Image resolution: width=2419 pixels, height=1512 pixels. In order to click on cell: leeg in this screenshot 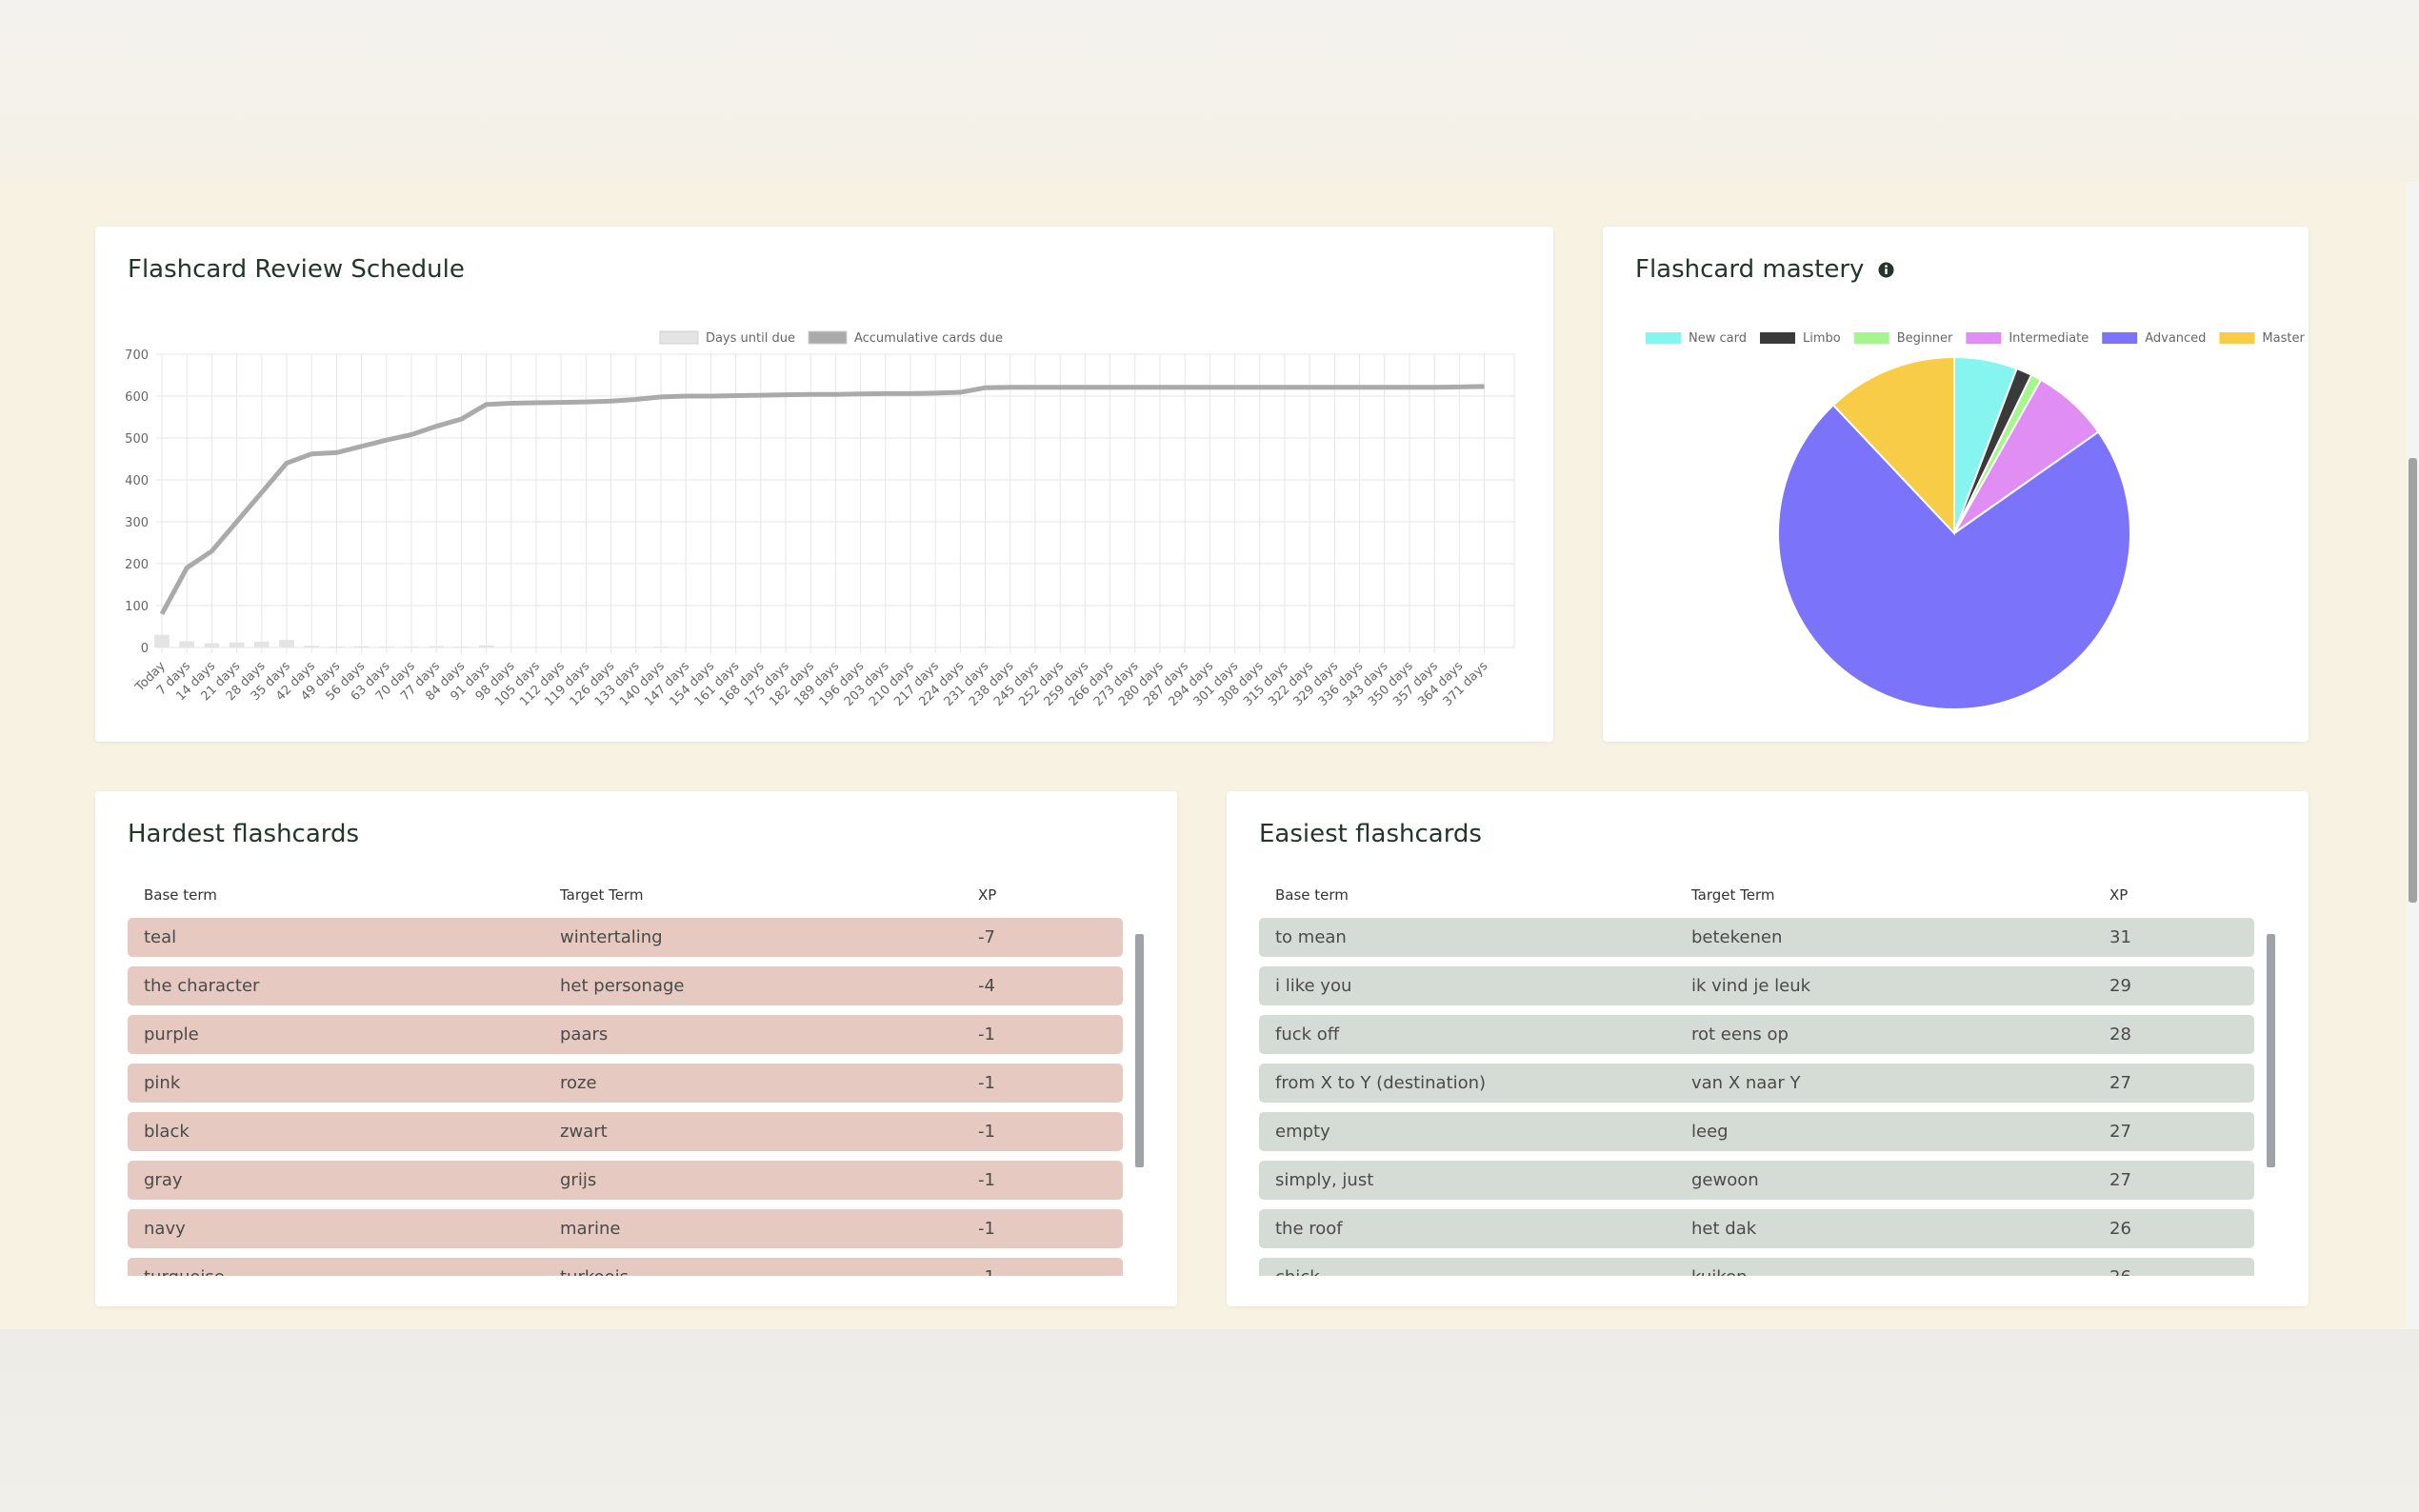, I will do `click(1710, 1132)`.